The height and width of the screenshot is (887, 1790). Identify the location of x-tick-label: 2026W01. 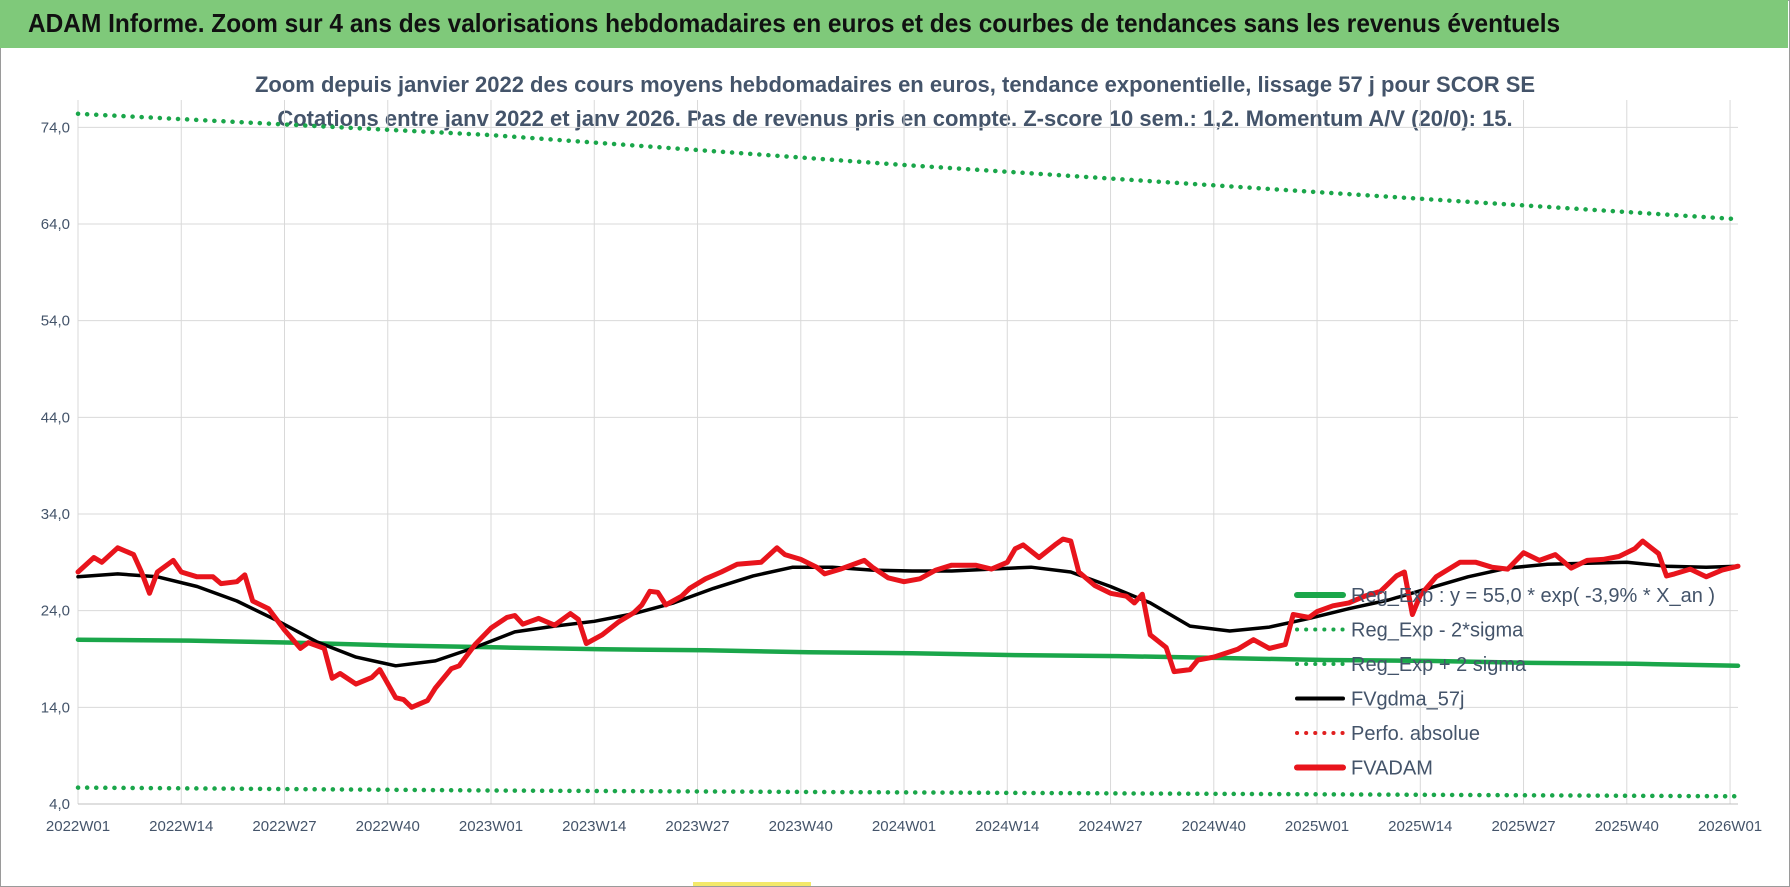
(1730, 826).